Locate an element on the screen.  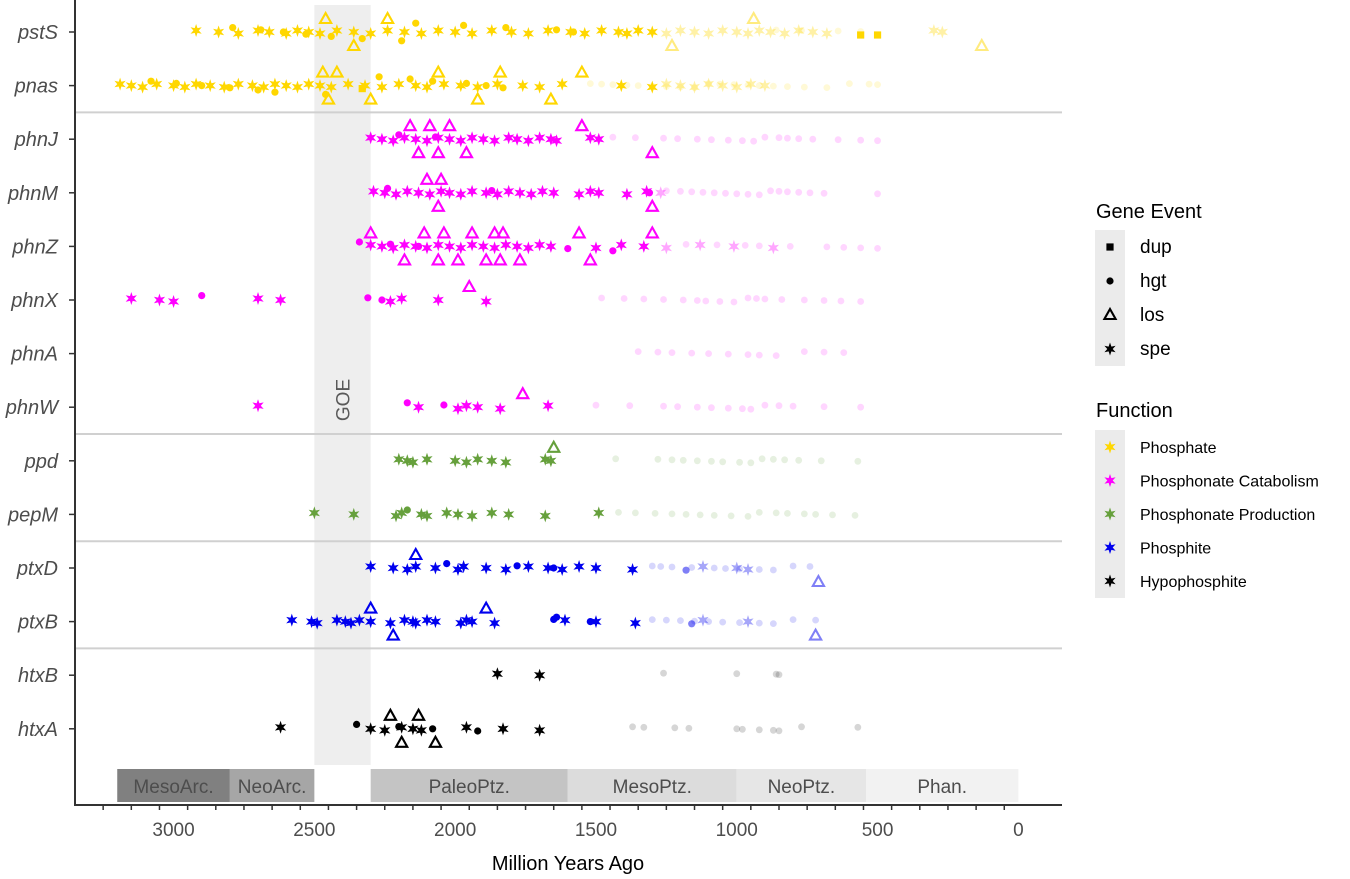
gene-label: htxA is located at coordinates (38, 730).